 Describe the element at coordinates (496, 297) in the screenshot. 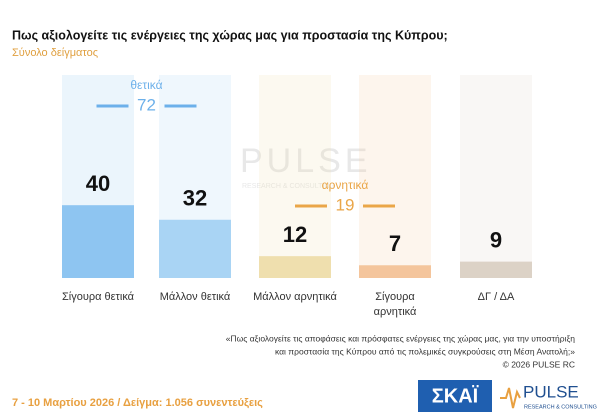

I see `category-label: ΔΓ / ΔΑ` at that location.